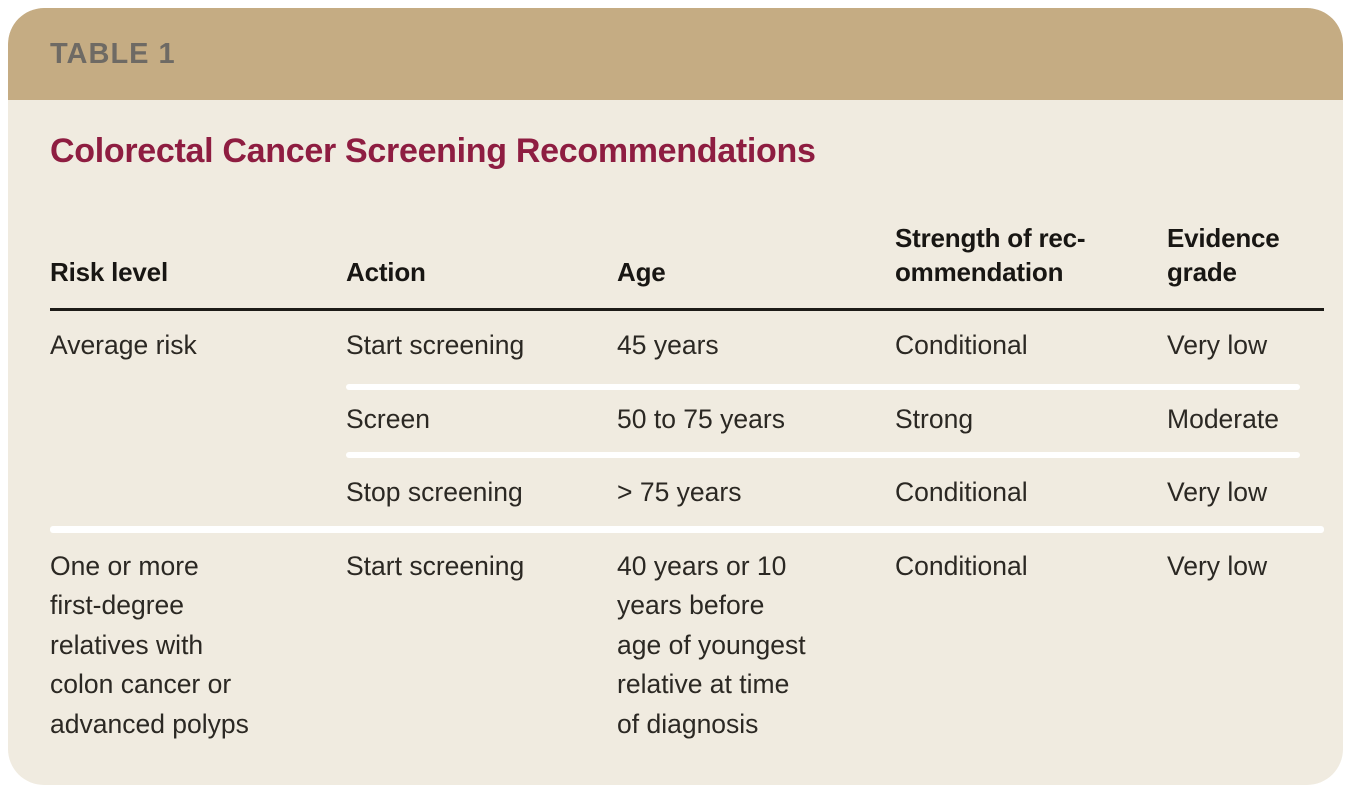 The height and width of the screenshot is (789, 1351). Describe the element at coordinates (641, 272) in the screenshot. I see `column-header-age: Age` at that location.